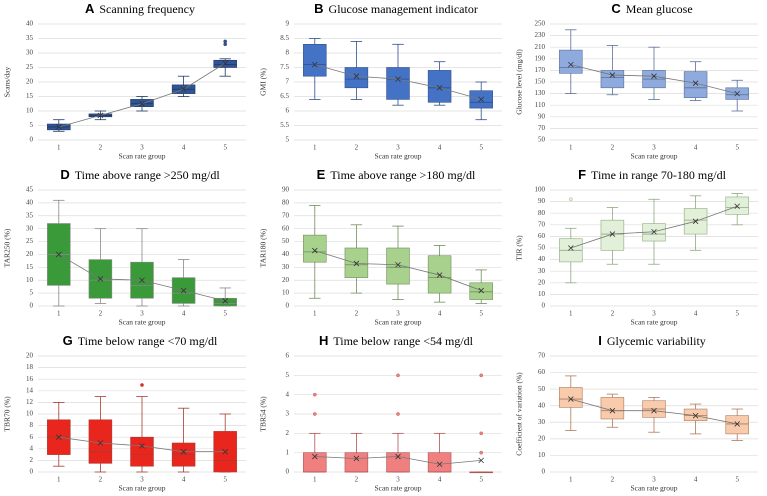  What do you see at coordinates (396, 174) in the screenshot?
I see `chart-title: E Time above range >180 mg/dl` at bounding box center [396, 174].